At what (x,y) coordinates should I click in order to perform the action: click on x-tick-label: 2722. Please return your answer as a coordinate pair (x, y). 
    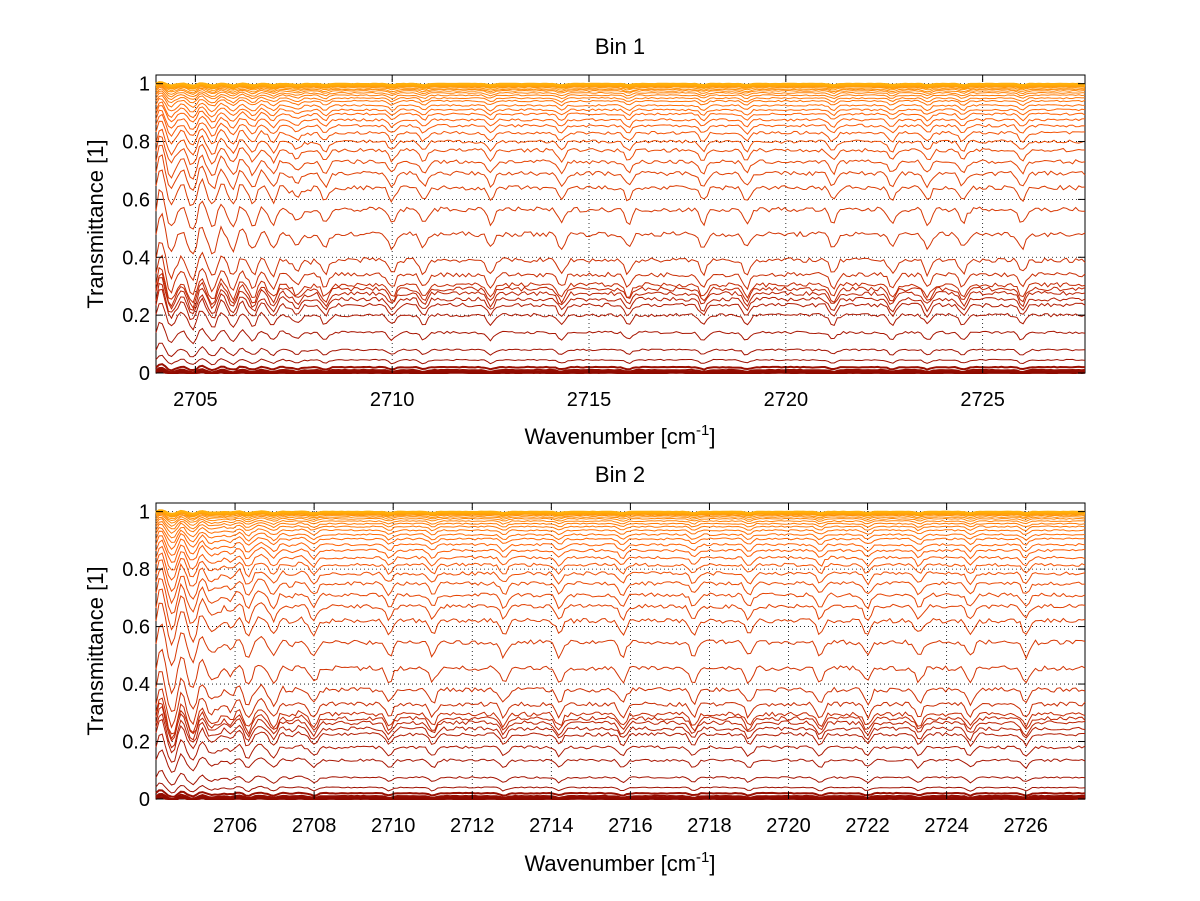
    Looking at the image, I should click on (867, 826).